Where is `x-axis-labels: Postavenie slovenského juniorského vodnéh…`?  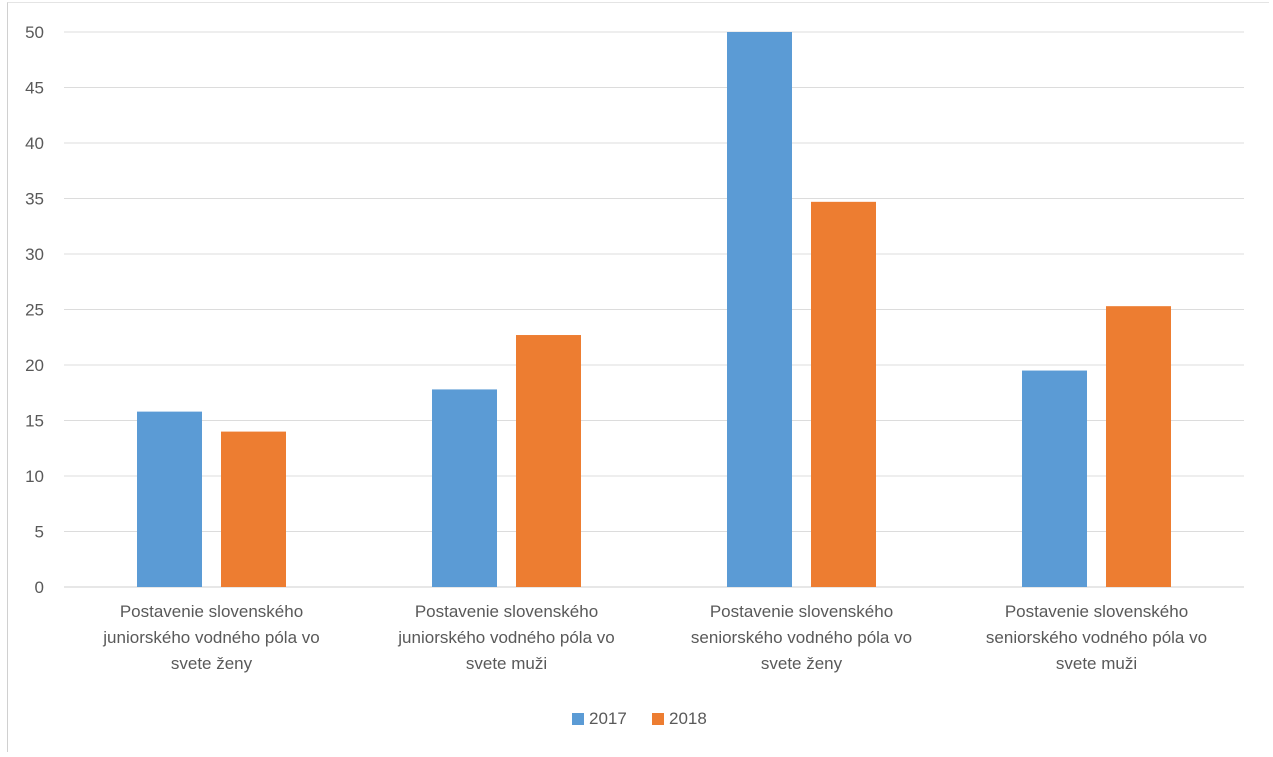
x-axis-labels: Postavenie slovenského juniorského vodnéh… is located at coordinates (654, 637).